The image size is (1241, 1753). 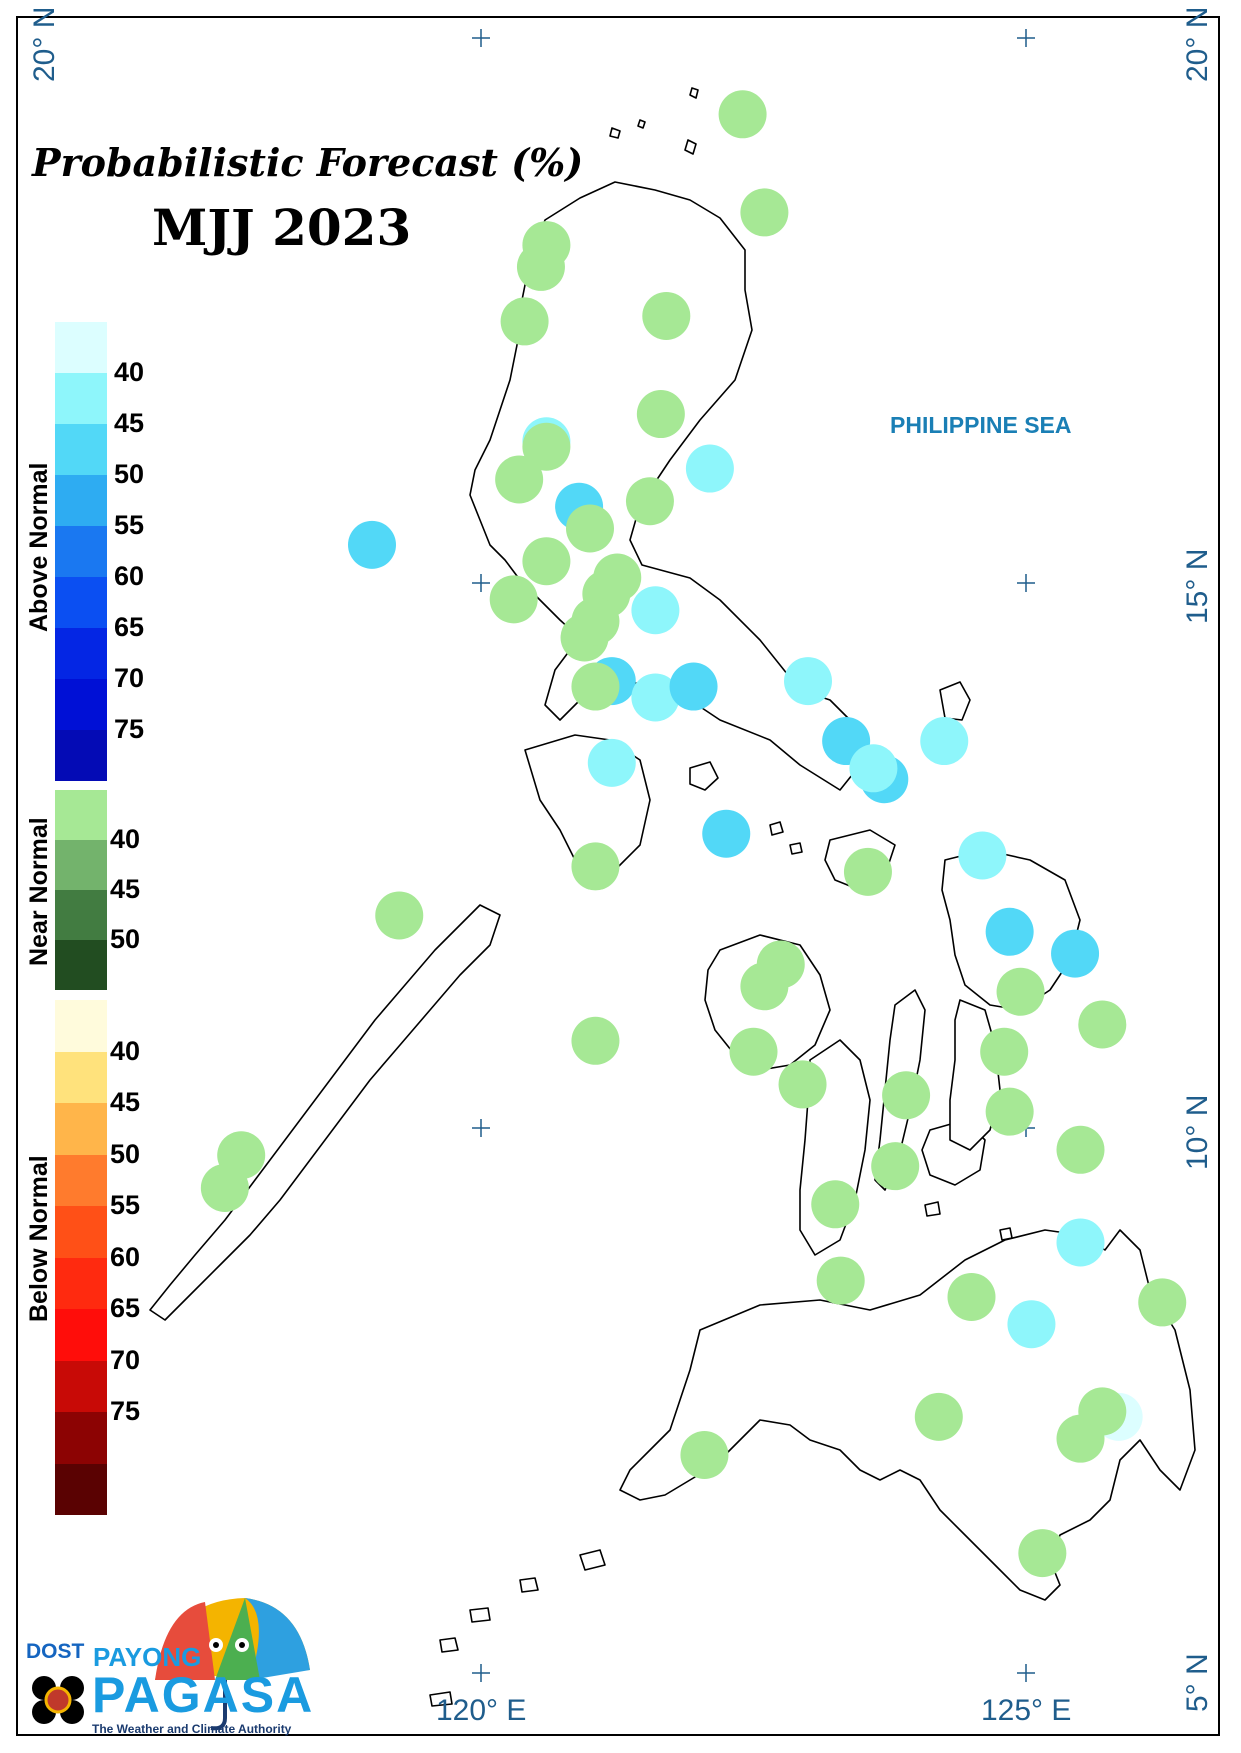 What do you see at coordinates (325, 1112) in the screenshot?
I see `palawan-island` at bounding box center [325, 1112].